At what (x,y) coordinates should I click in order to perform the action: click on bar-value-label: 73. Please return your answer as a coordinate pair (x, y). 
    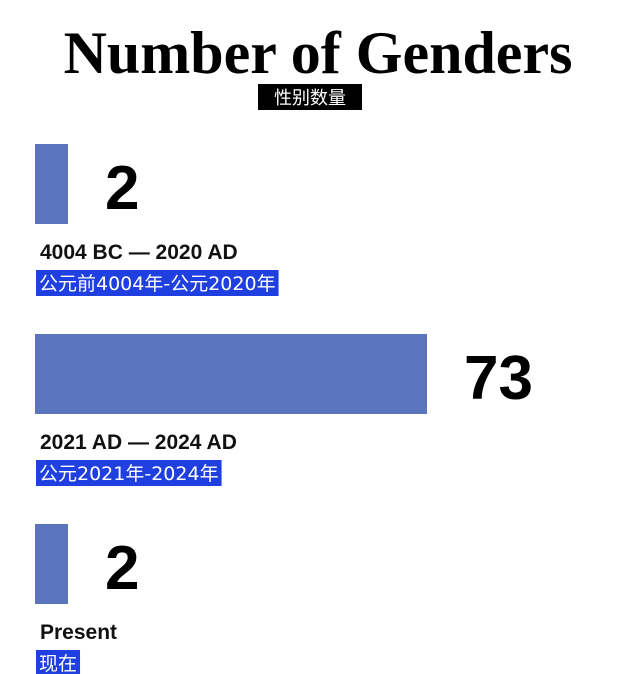
    Looking at the image, I should click on (498, 378).